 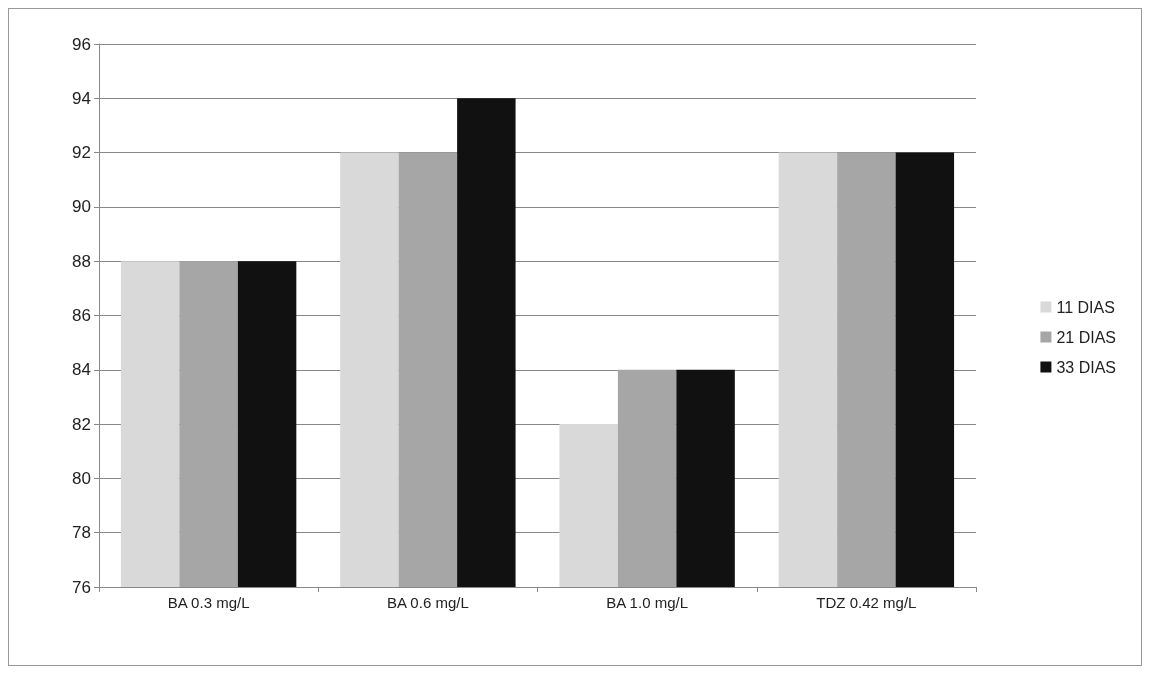 What do you see at coordinates (81, 44) in the screenshot?
I see `y-tick-label: 96` at bounding box center [81, 44].